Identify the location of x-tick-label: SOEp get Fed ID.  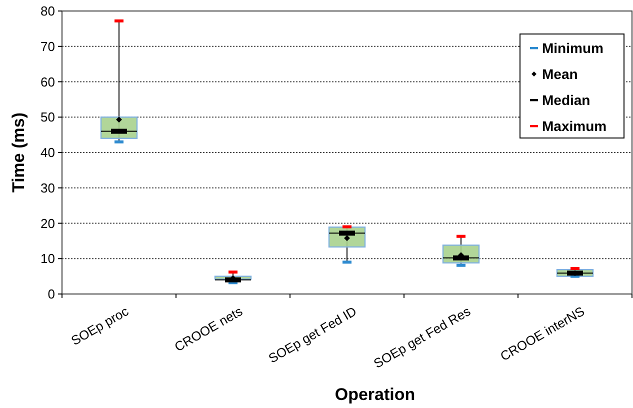
(313, 334).